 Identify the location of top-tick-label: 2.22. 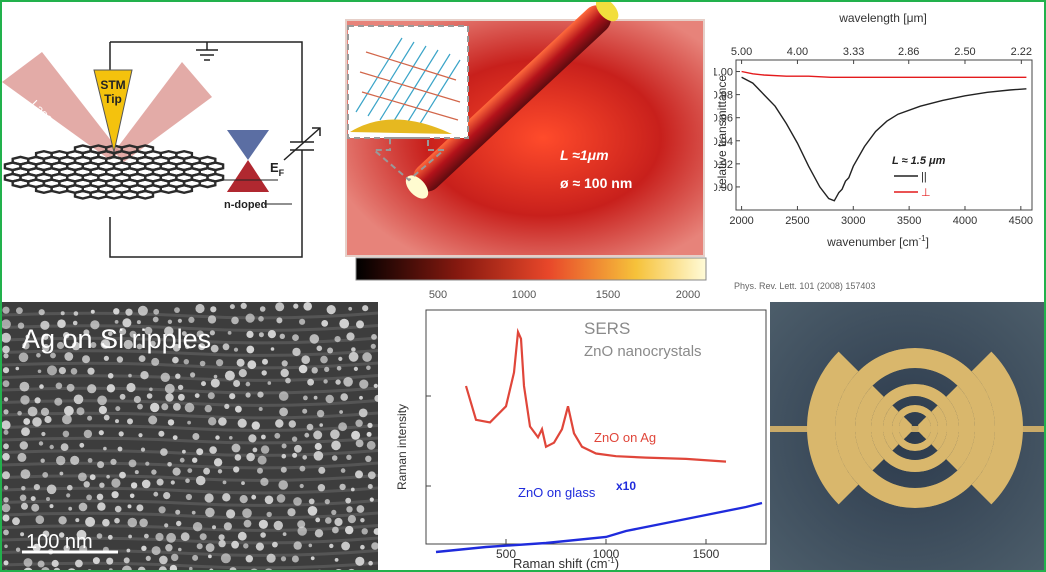
(1021, 52).